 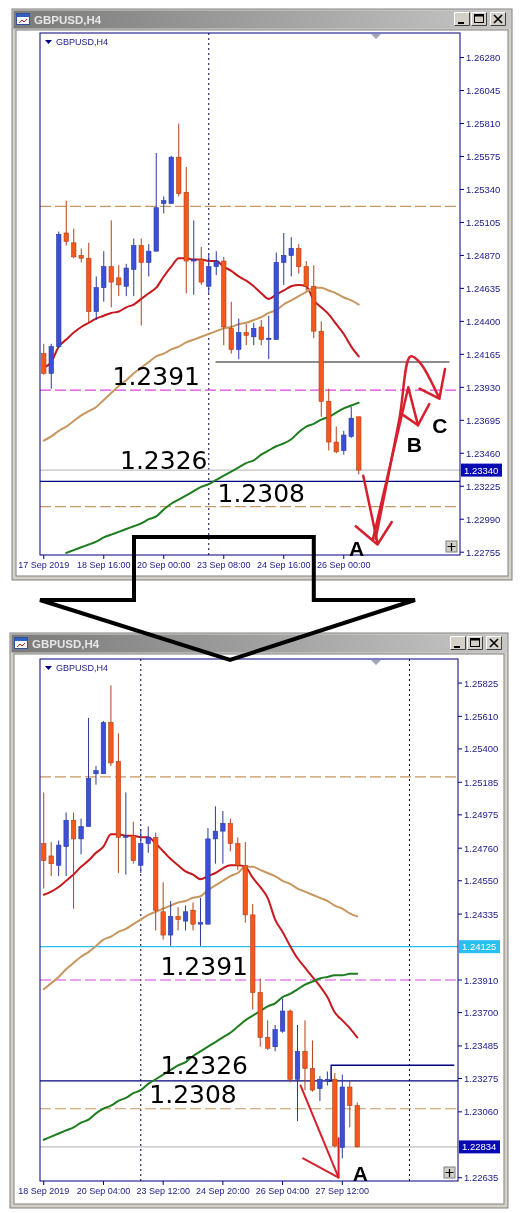 What do you see at coordinates (481, 1013) in the screenshot?
I see `y-tick-label: 1.23700` at bounding box center [481, 1013].